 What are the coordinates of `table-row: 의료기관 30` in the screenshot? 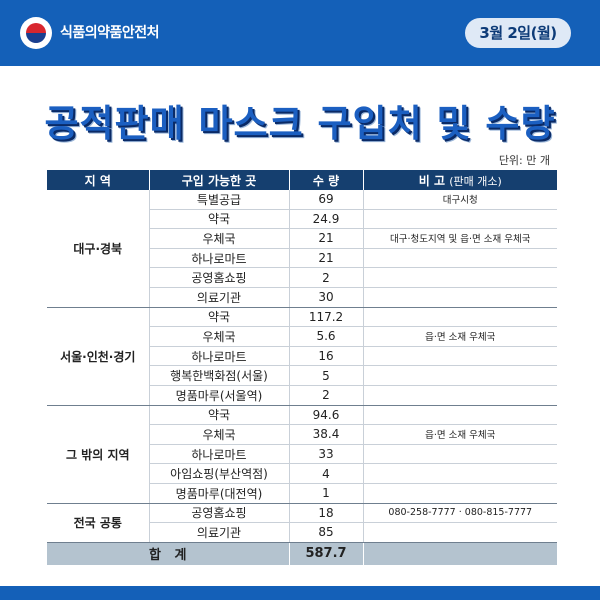 It's located at (302, 297).